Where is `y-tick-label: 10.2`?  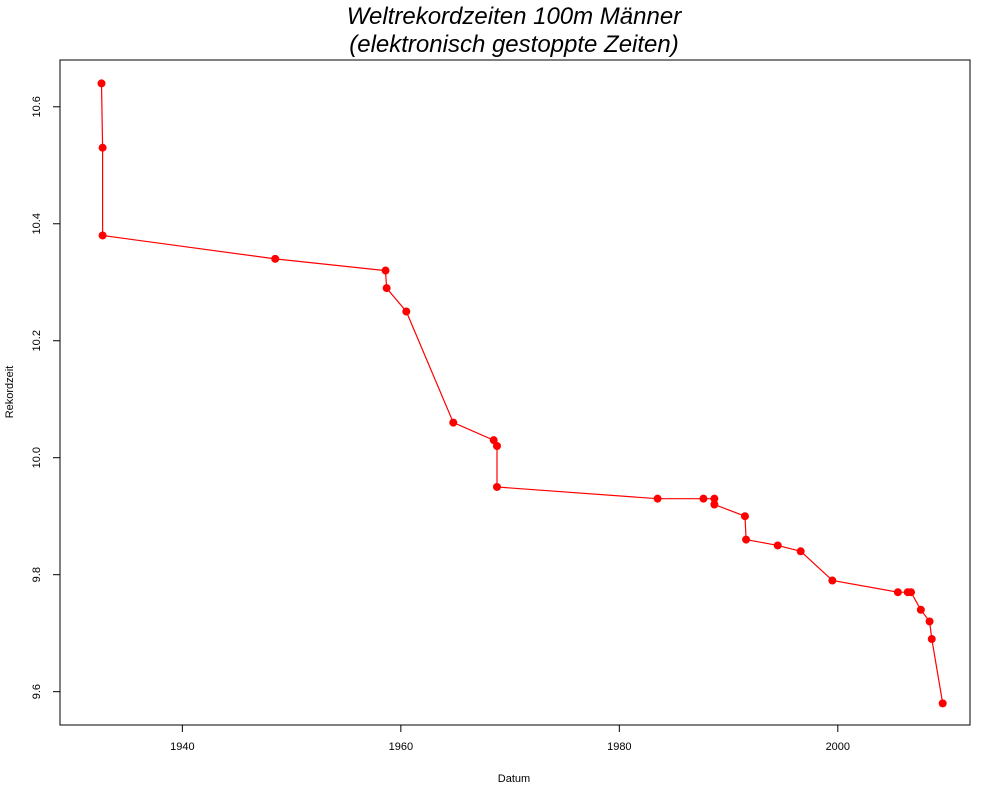
y-tick-label: 10.2 is located at coordinates (37, 340).